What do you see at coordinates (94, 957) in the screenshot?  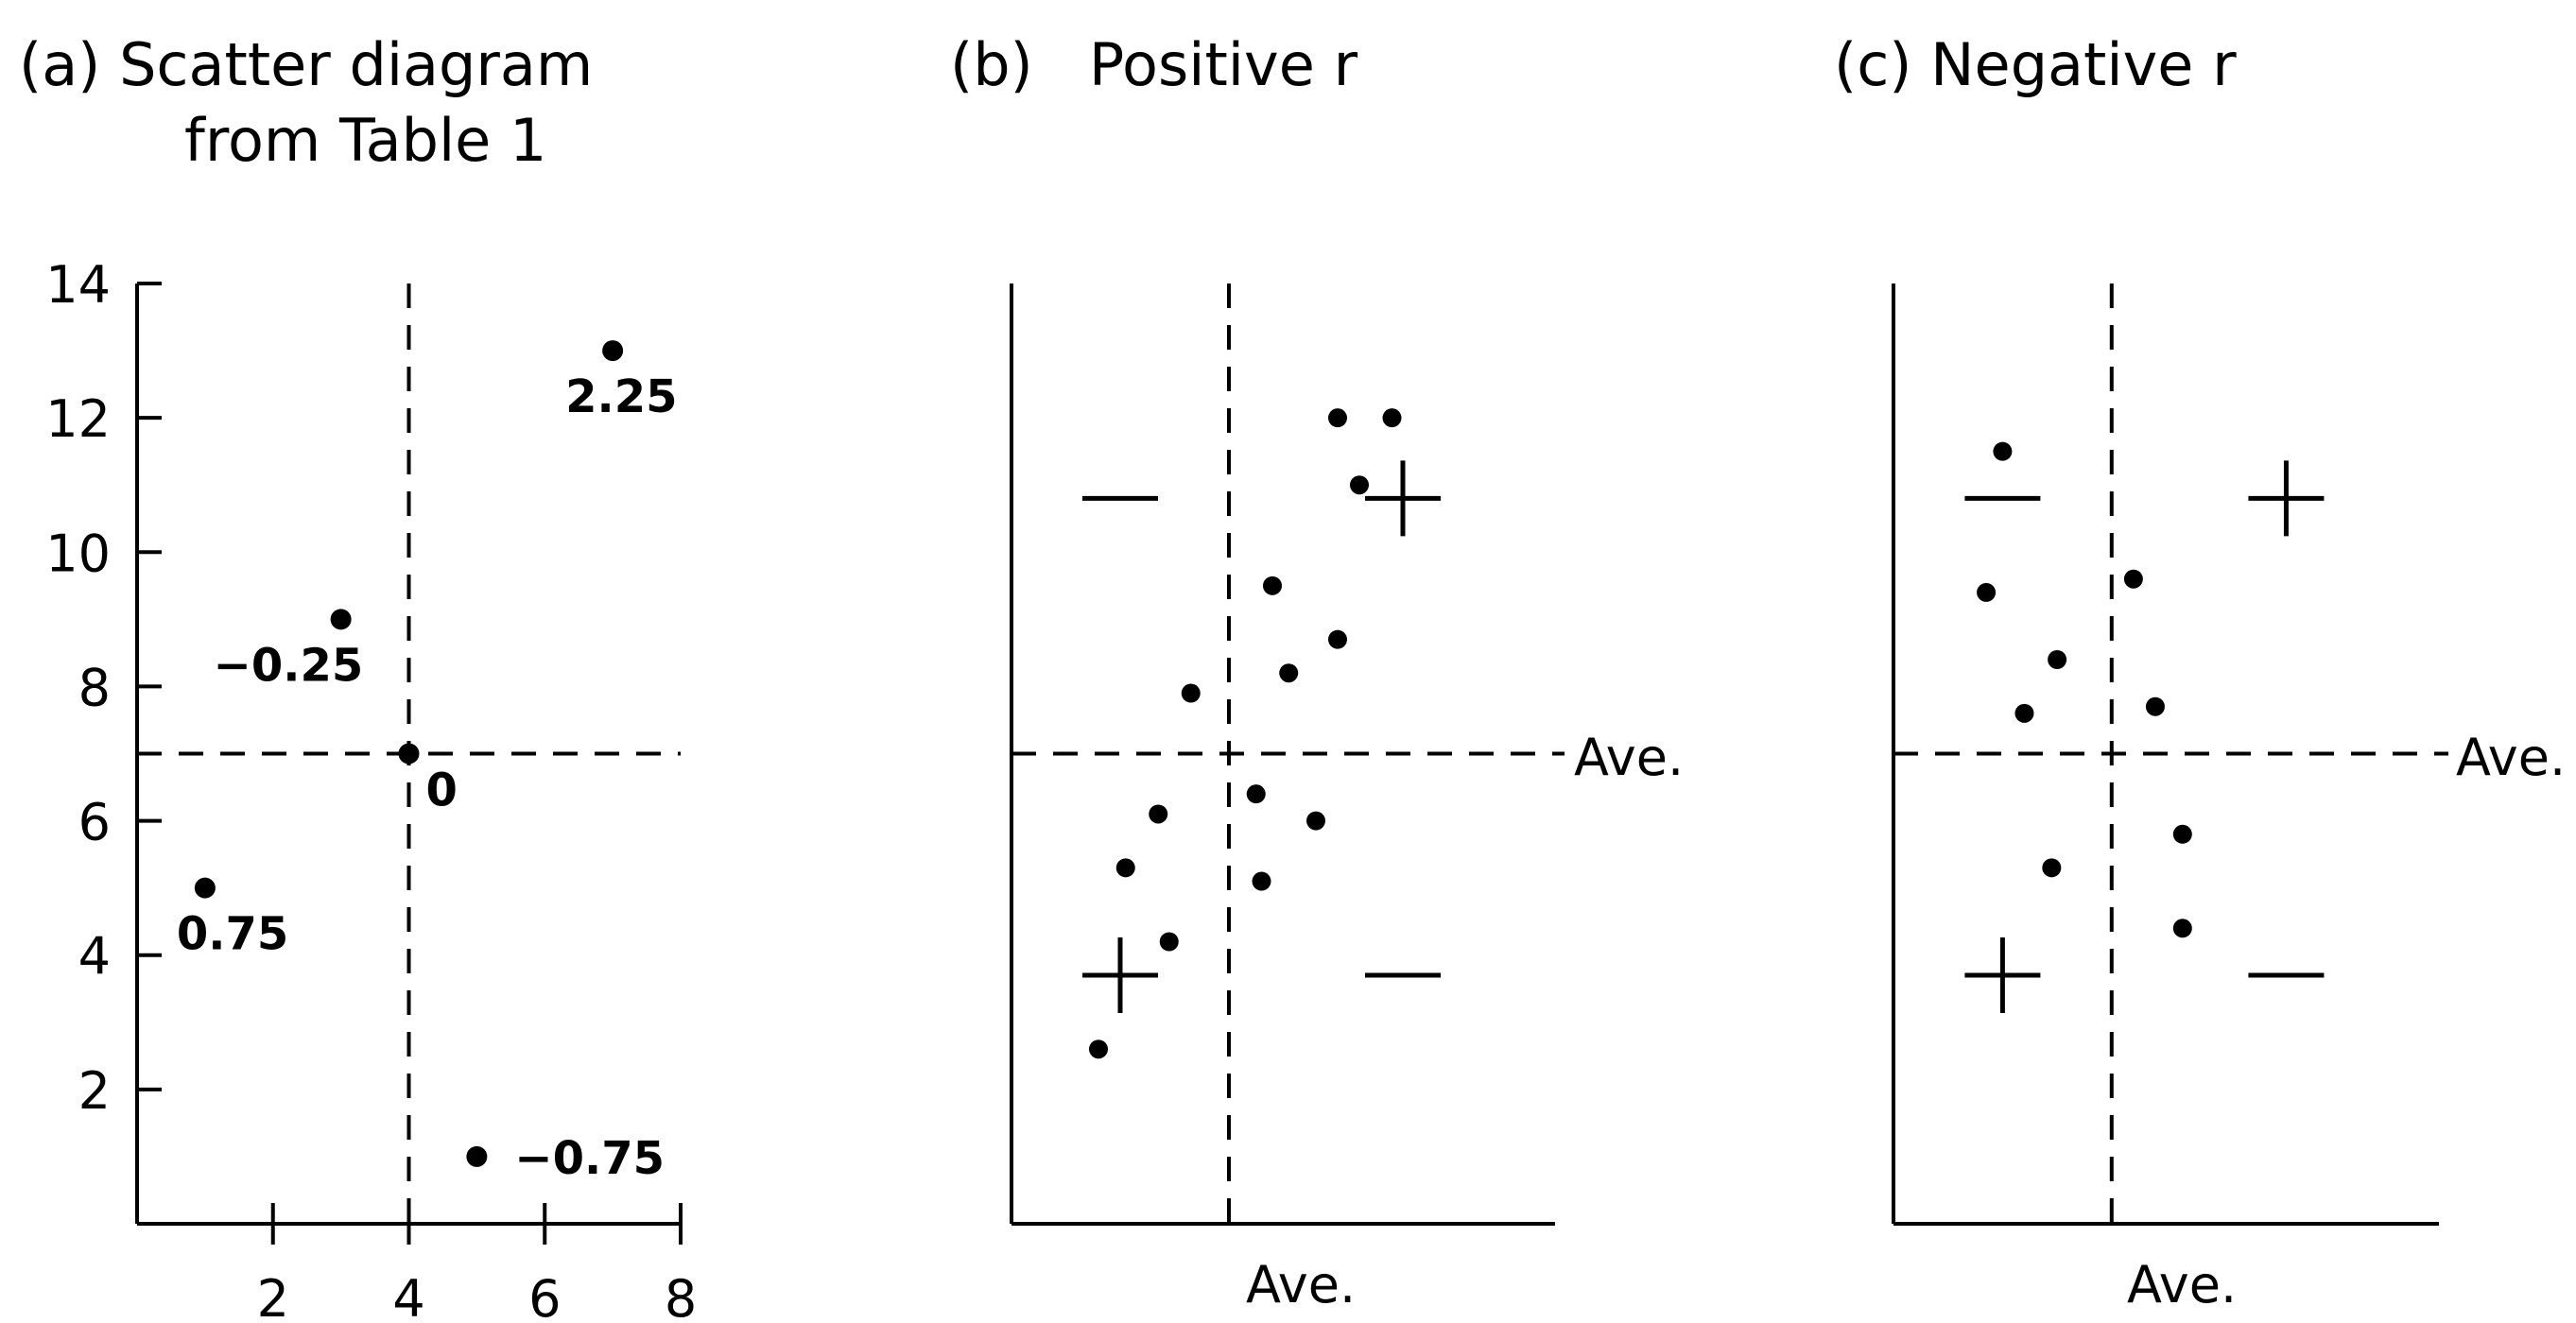 I see `panel-a-y-tick-label: 4` at bounding box center [94, 957].